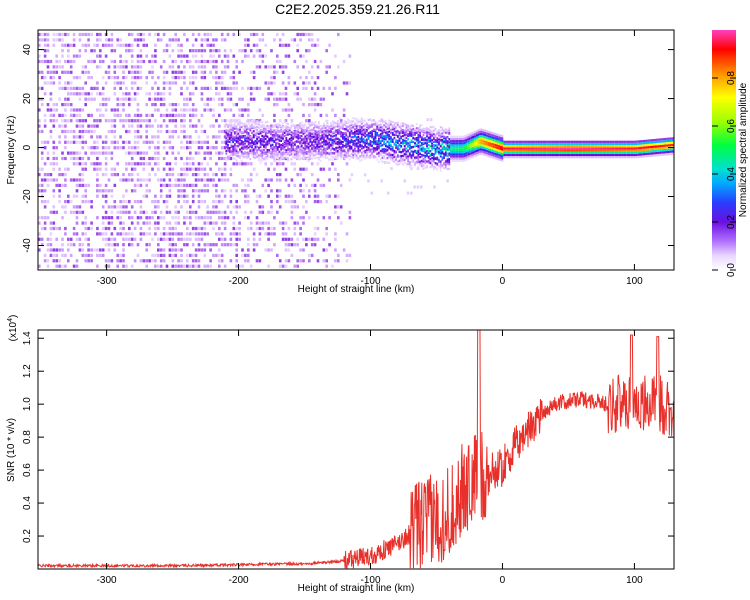 The image size is (750, 600). Describe the element at coordinates (634, 281) in the screenshot. I see `spectrogram-x-tick-label: 100` at that location.